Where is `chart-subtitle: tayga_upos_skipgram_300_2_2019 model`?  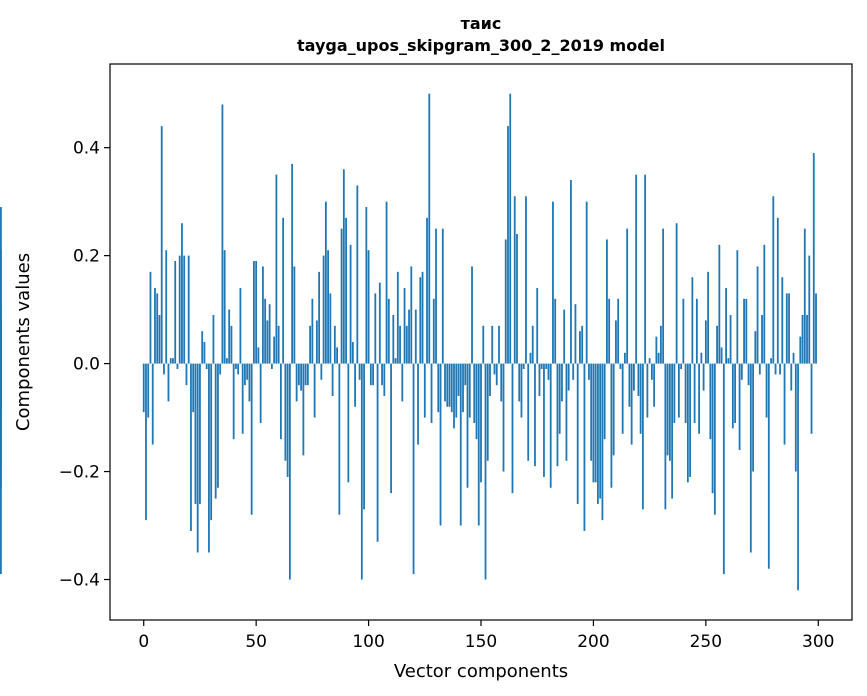 chart-subtitle: tayga_upos_skipgram_300_2_2019 model is located at coordinates (481, 45).